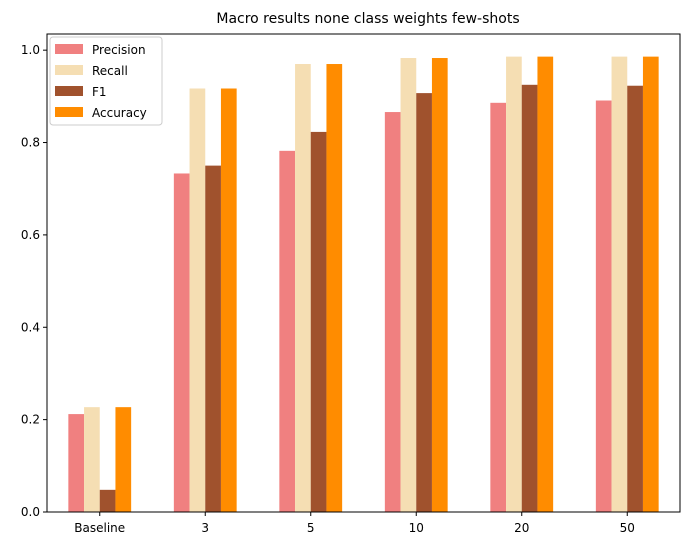 Image resolution: width=691 pixels, height=546 pixels. What do you see at coordinates (110, 71) in the screenshot?
I see `legend-label-recall: Recall` at bounding box center [110, 71].